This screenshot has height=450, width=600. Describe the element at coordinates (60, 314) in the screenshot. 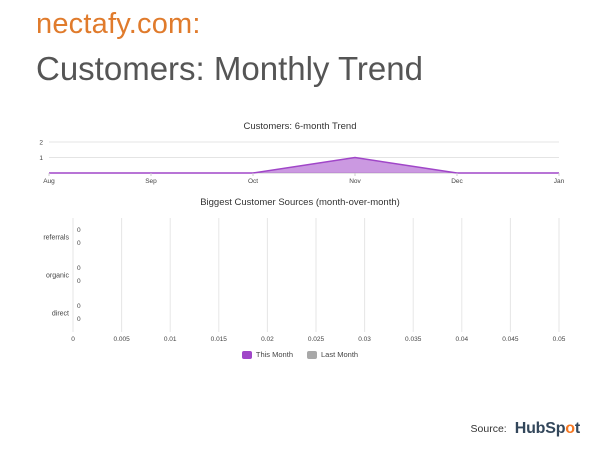

I see `sources-category-label: direct` at that location.